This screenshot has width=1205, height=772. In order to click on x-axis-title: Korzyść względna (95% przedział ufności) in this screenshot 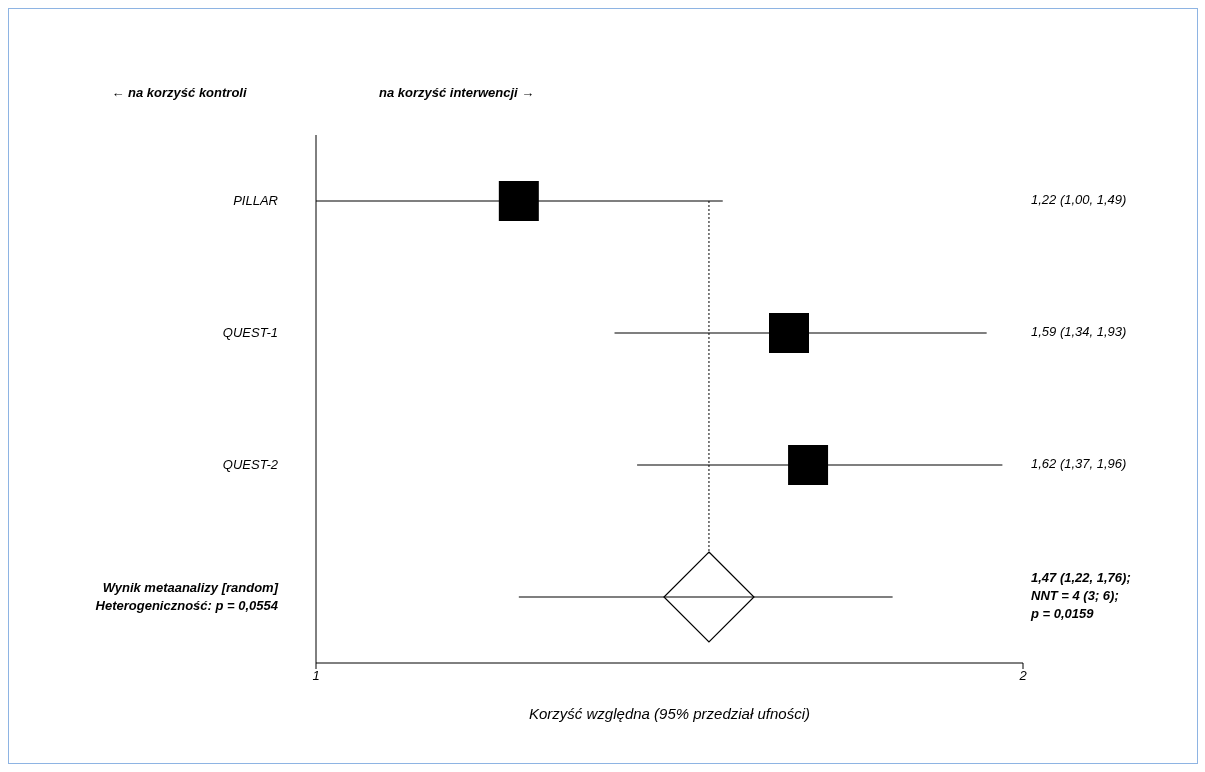, I will do `click(669, 713)`.